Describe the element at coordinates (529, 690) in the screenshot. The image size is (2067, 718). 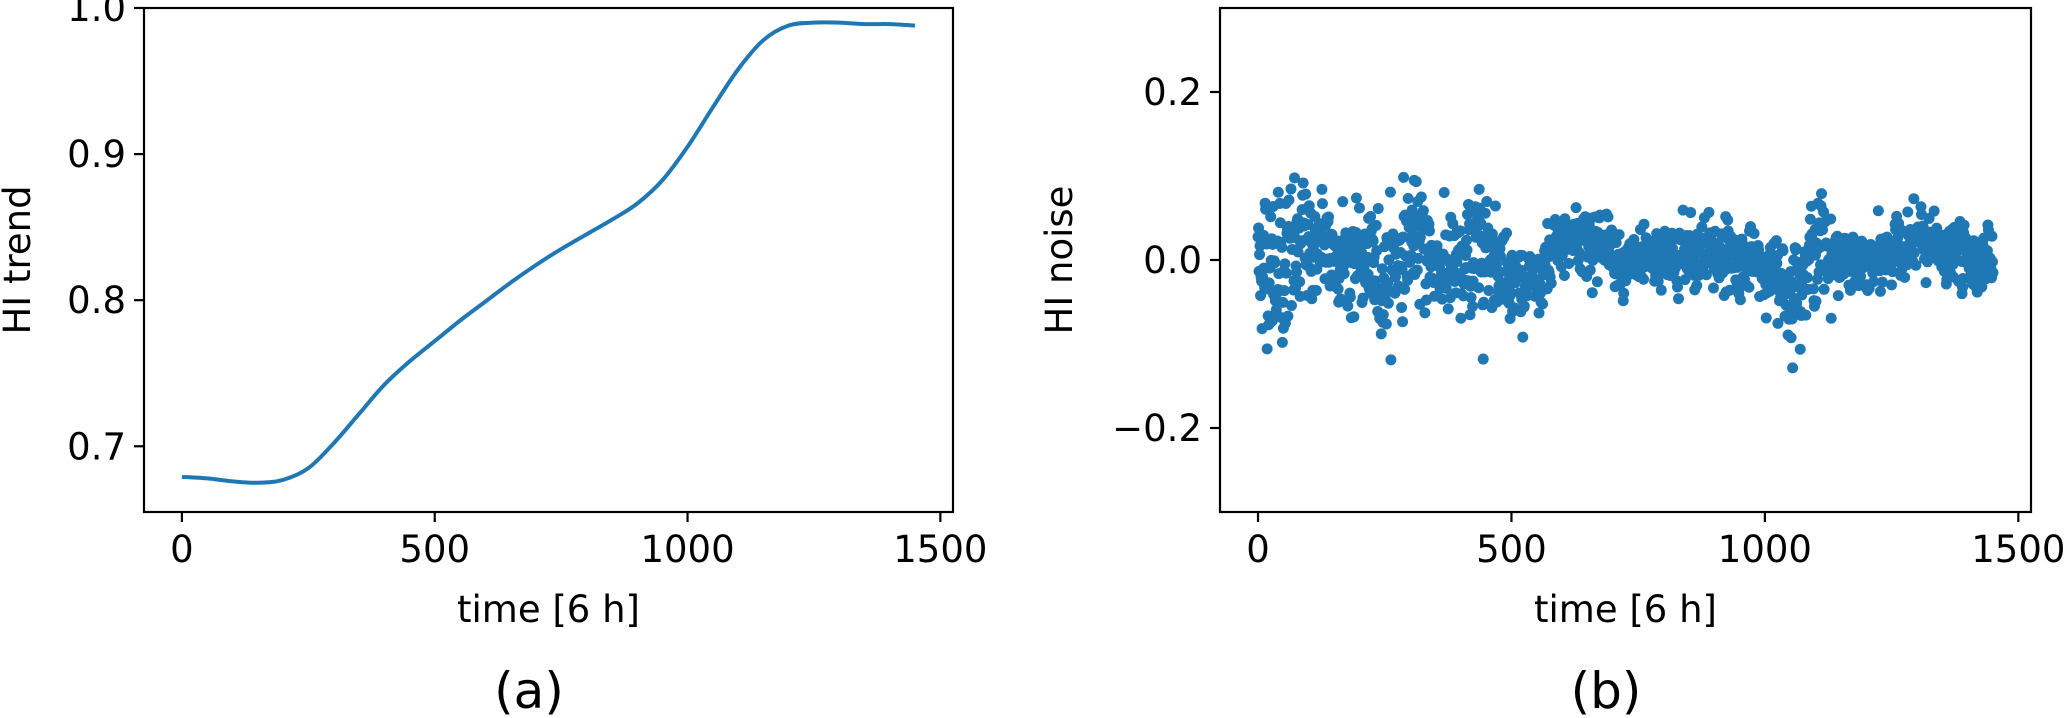
I see `panel-caption-a: (a)` at that location.